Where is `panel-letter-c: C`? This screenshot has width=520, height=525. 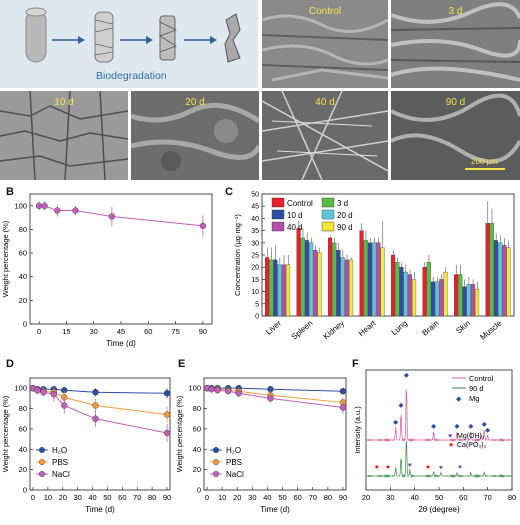
panel-letter-c: C is located at coordinates (229, 192).